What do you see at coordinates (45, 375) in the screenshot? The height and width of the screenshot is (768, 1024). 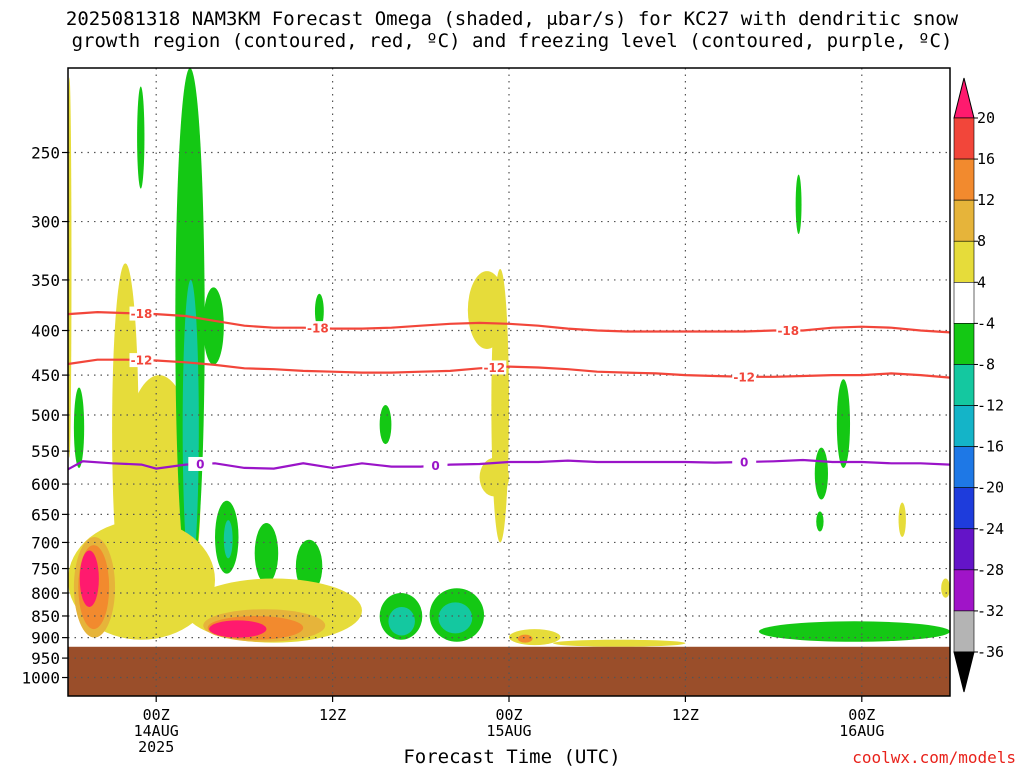 I see `y-tick-label-450: 450` at bounding box center [45, 375].